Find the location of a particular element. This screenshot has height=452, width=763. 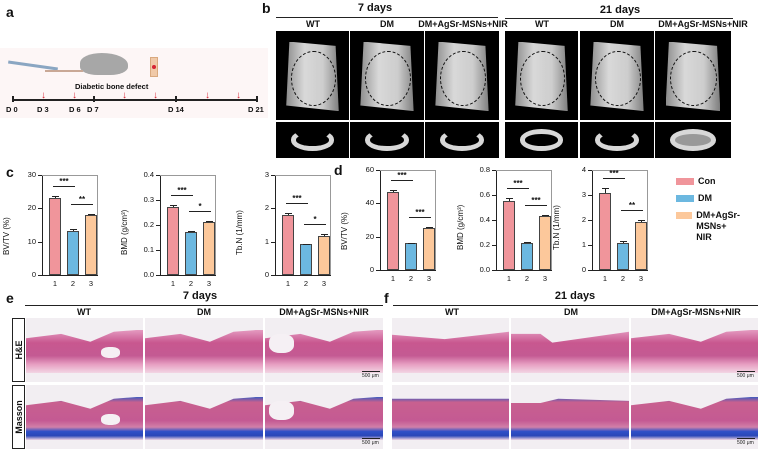

timeline-axis is located at coordinates (135, 100).